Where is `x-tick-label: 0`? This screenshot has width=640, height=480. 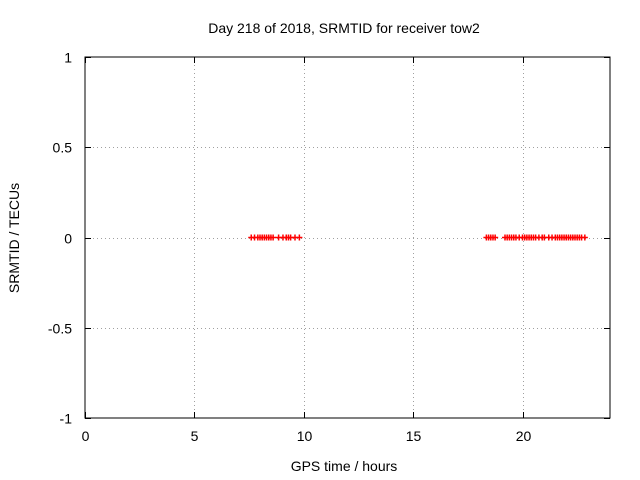 x-tick-label: 0 is located at coordinates (86, 436).